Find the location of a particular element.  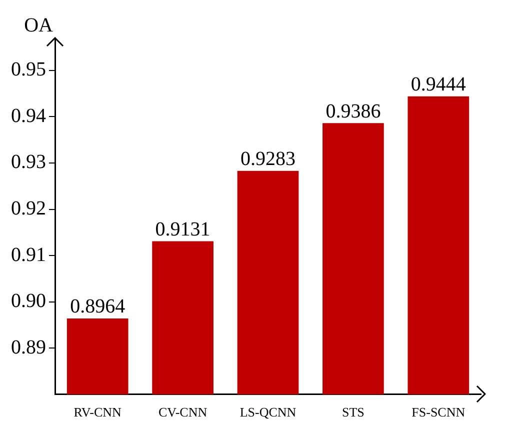

x-tick-label: FS-SCNN is located at coordinates (439, 412).